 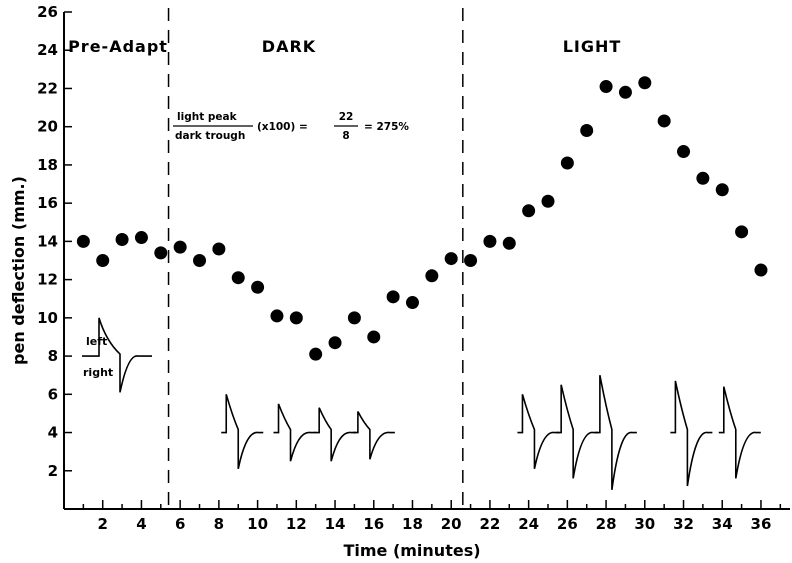 I want to click on x-tick-label: 18, so click(x=412, y=524).